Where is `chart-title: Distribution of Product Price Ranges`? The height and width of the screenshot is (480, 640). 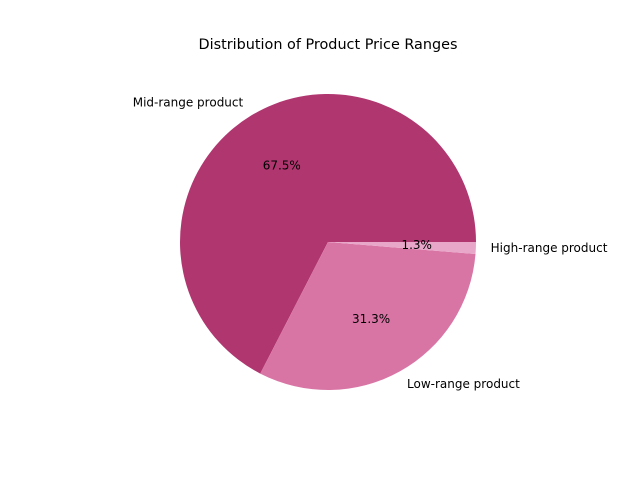 chart-title: Distribution of Product Price Ranges is located at coordinates (328, 45).